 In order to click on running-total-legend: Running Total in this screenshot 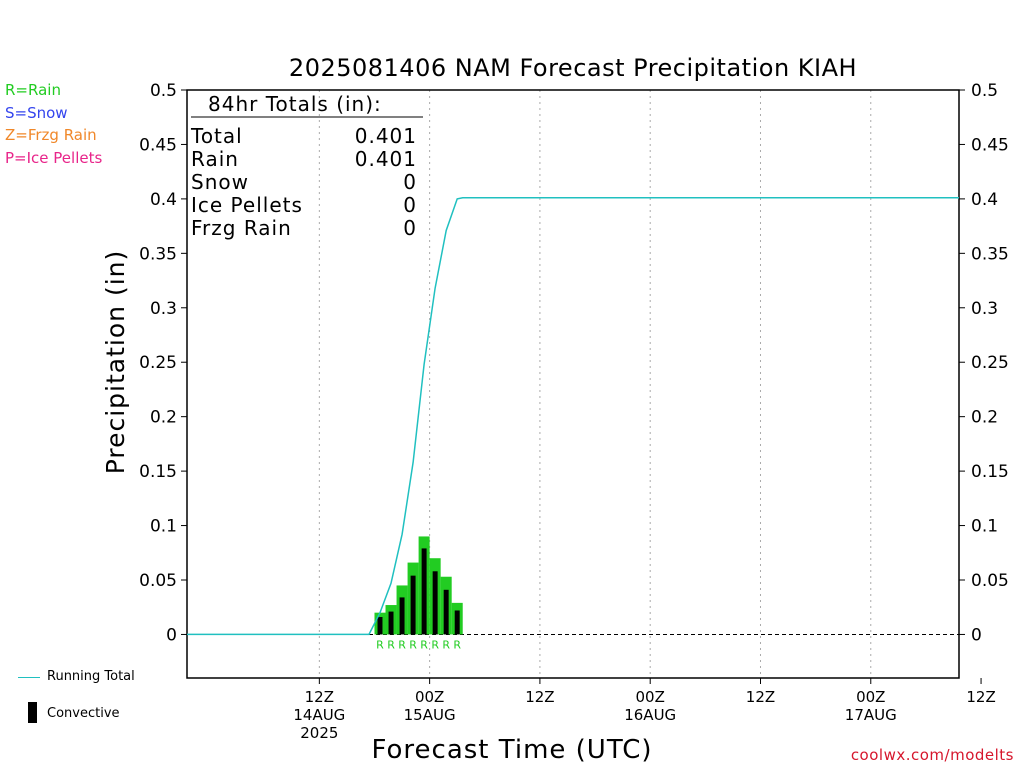, I will do `click(91, 676)`.